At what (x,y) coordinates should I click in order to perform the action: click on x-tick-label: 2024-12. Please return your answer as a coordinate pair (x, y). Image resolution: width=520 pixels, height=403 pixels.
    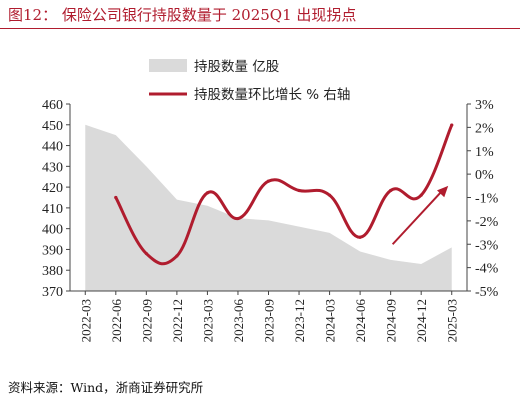
    Looking at the image, I should click on (421, 320).